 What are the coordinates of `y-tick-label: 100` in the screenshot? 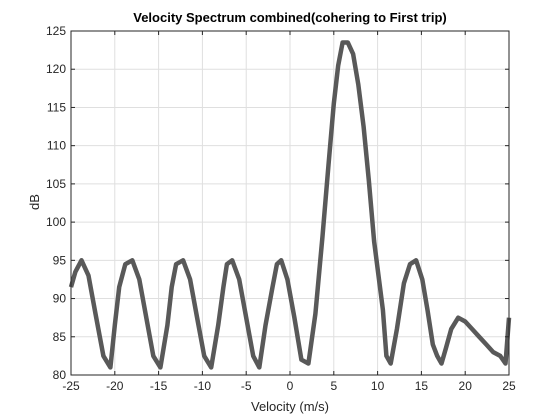 It's located at (56, 222).